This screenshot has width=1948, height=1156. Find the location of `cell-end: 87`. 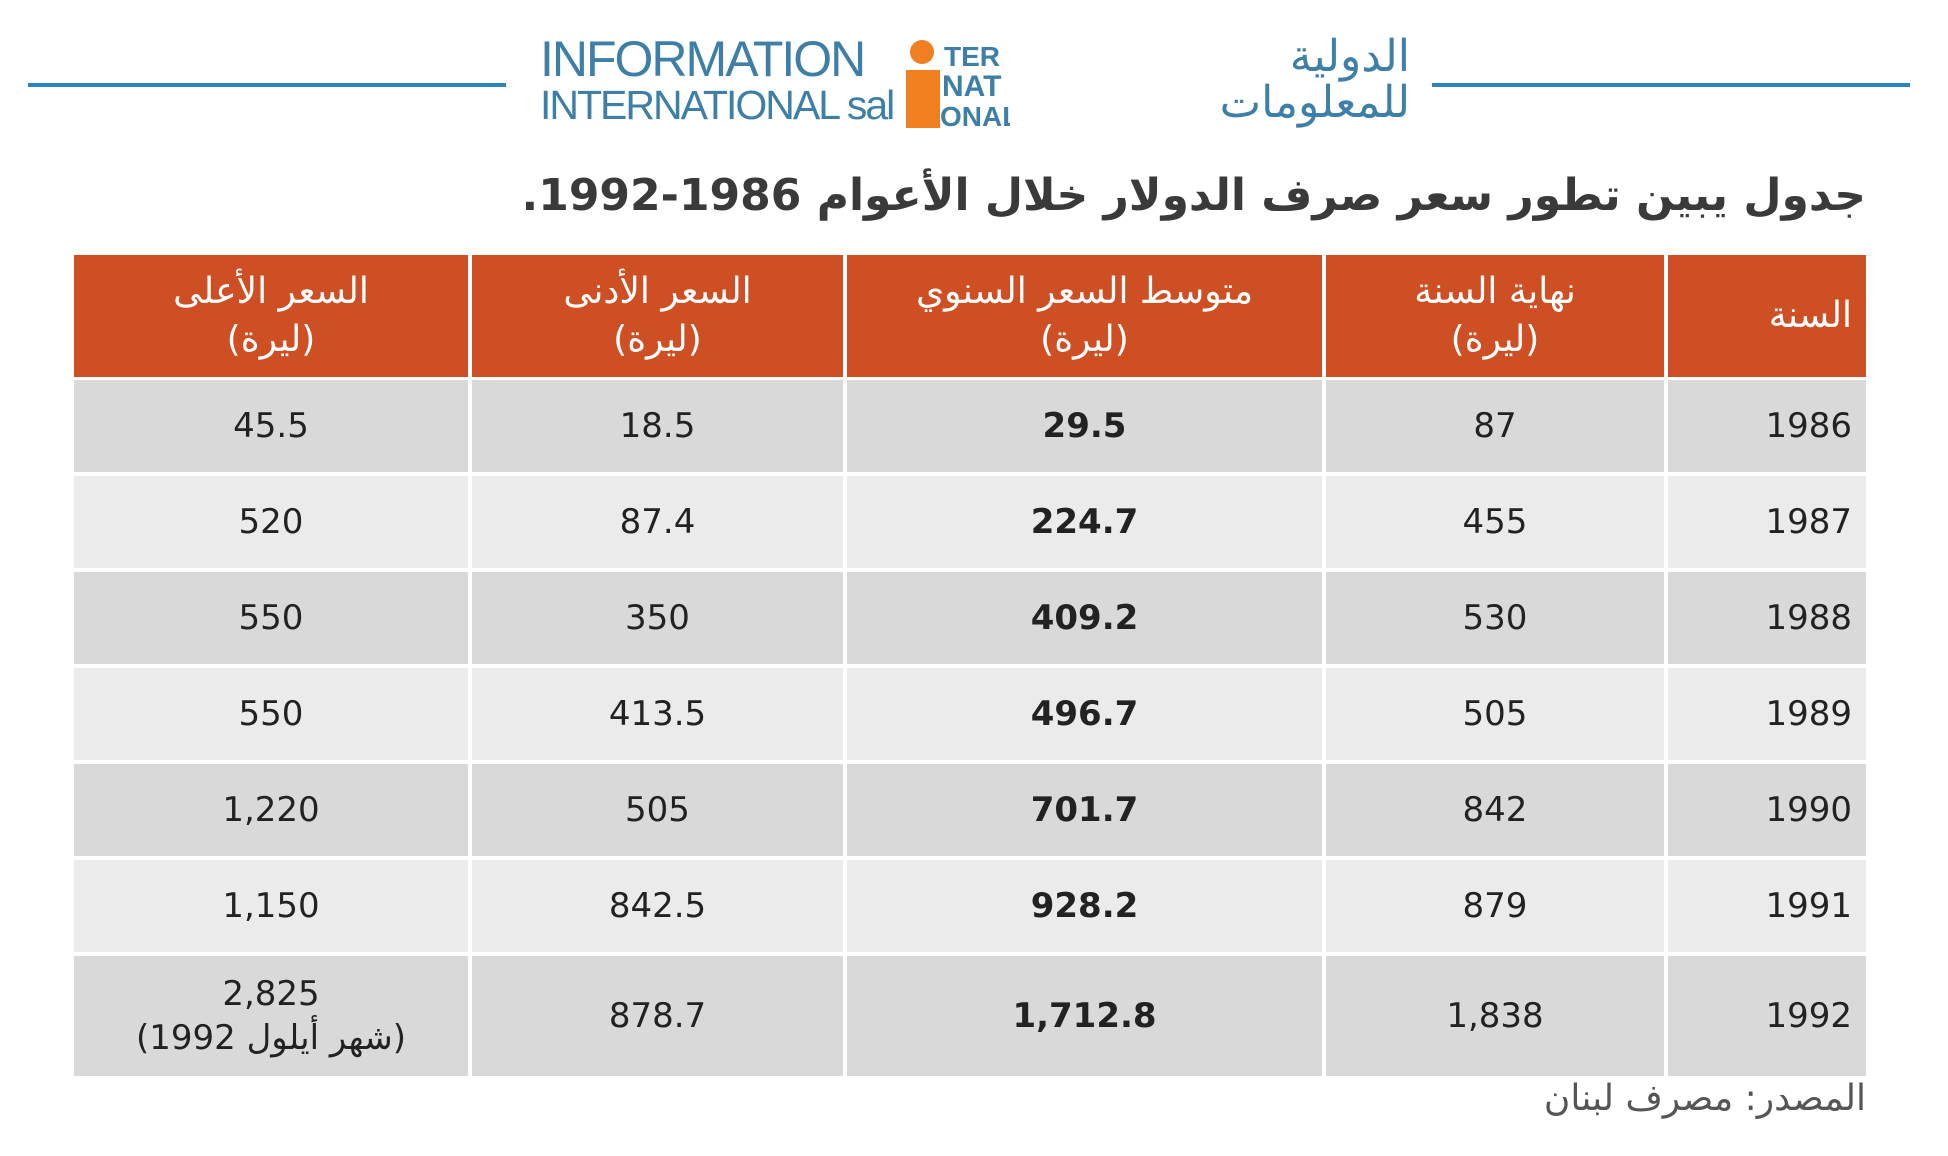

cell-end: 87 is located at coordinates (1495, 426).